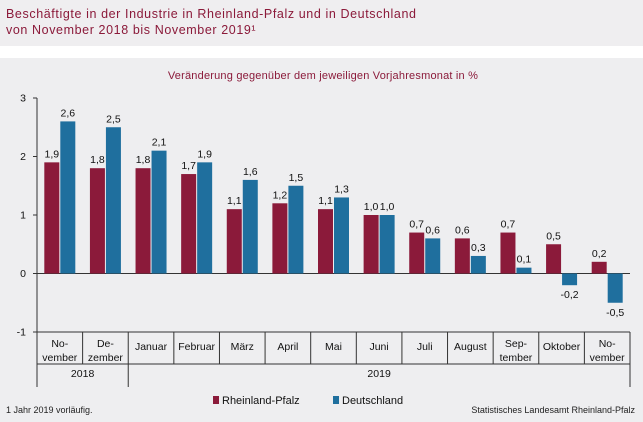 The width and height of the screenshot is (643, 422). I want to click on category-label: August, so click(470, 347).